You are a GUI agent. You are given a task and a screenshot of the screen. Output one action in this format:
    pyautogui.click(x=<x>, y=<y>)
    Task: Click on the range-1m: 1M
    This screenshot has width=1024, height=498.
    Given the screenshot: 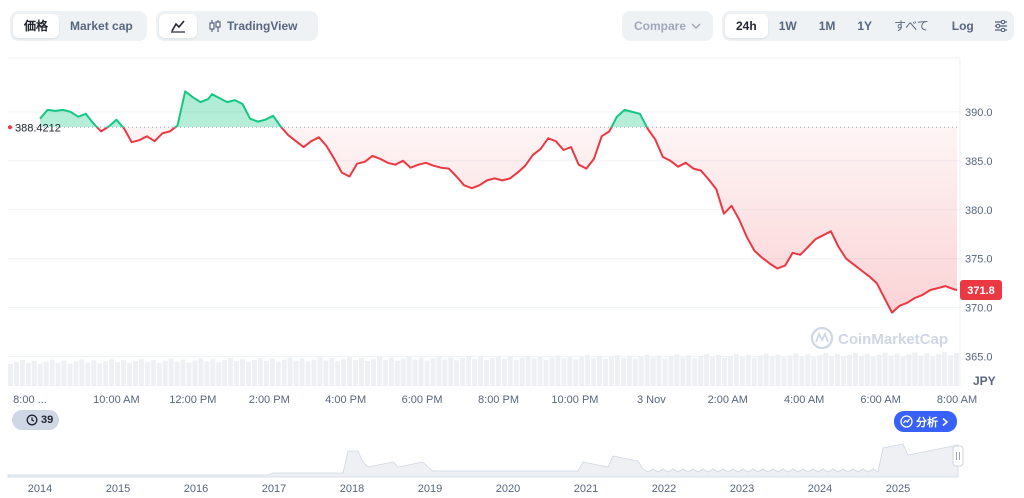 What is the action you would take?
    pyautogui.click(x=827, y=26)
    